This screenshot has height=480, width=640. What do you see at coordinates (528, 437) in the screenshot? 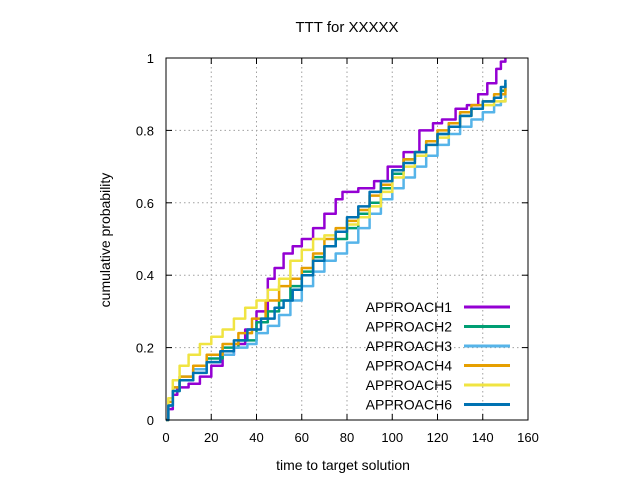
I see `x-tick-label: 160` at bounding box center [528, 437].